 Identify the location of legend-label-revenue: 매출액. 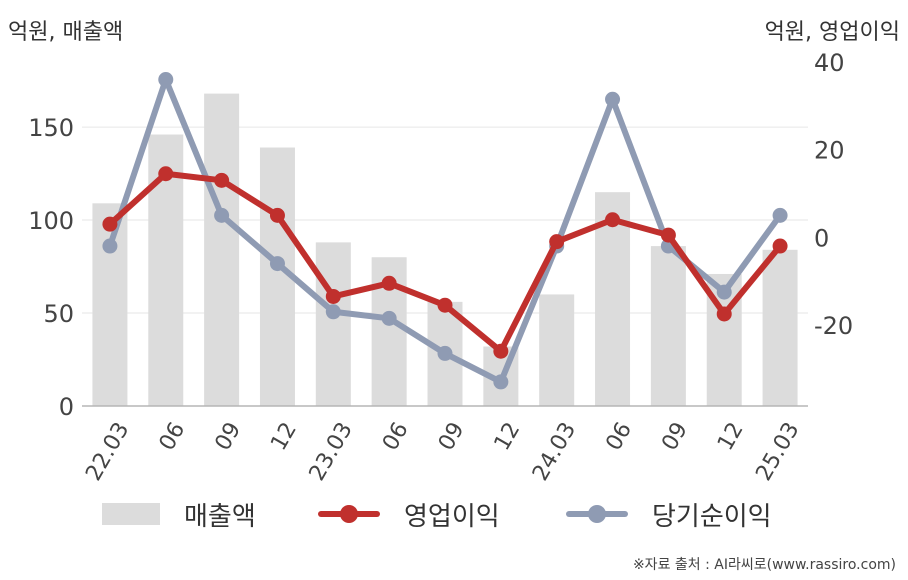
(220, 516).